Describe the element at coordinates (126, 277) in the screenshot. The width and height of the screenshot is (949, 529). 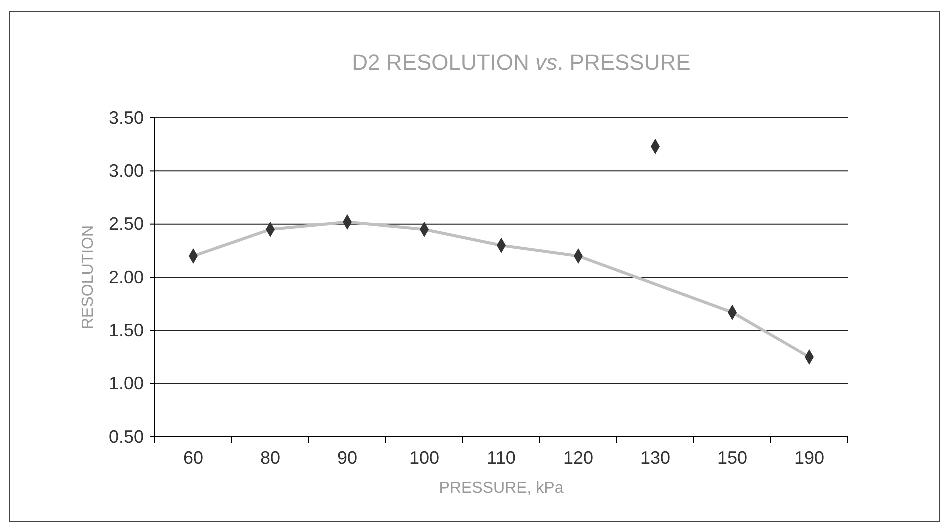
I see `y-tick-label: 2.00` at that location.